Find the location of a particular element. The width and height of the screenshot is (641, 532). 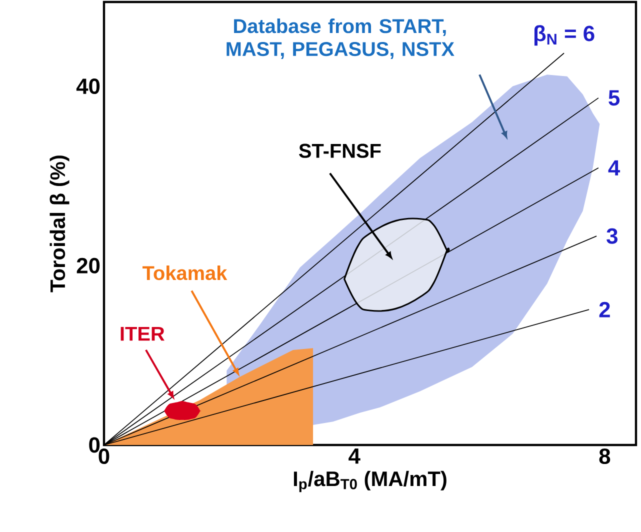

y-tick-label: 40 is located at coordinates (88, 86).